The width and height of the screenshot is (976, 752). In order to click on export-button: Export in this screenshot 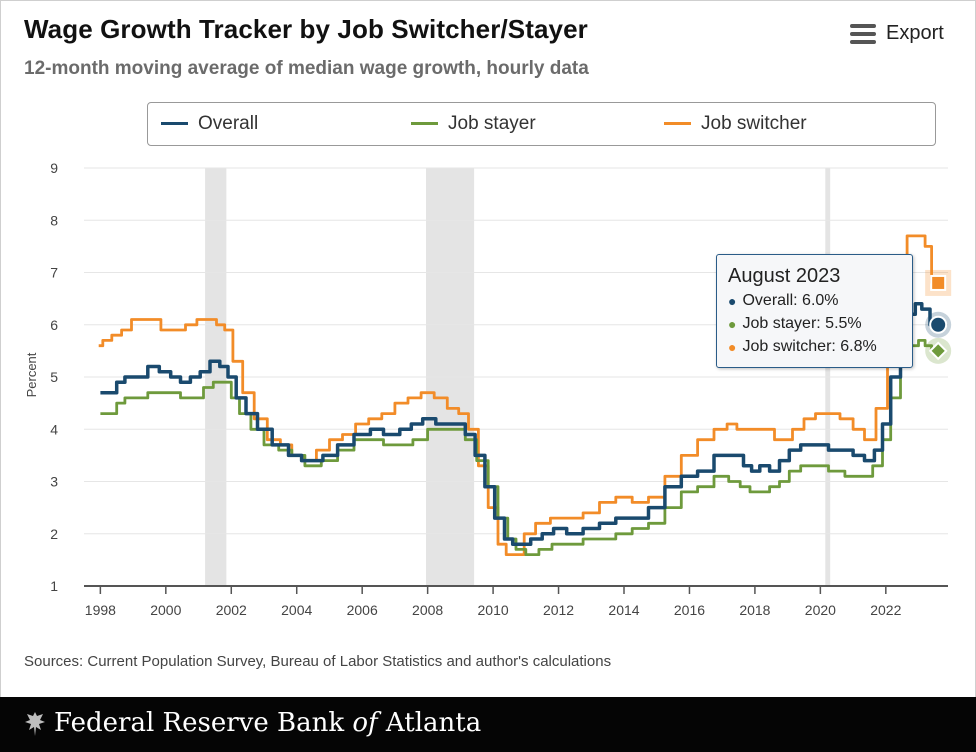, I will do `click(897, 33)`.